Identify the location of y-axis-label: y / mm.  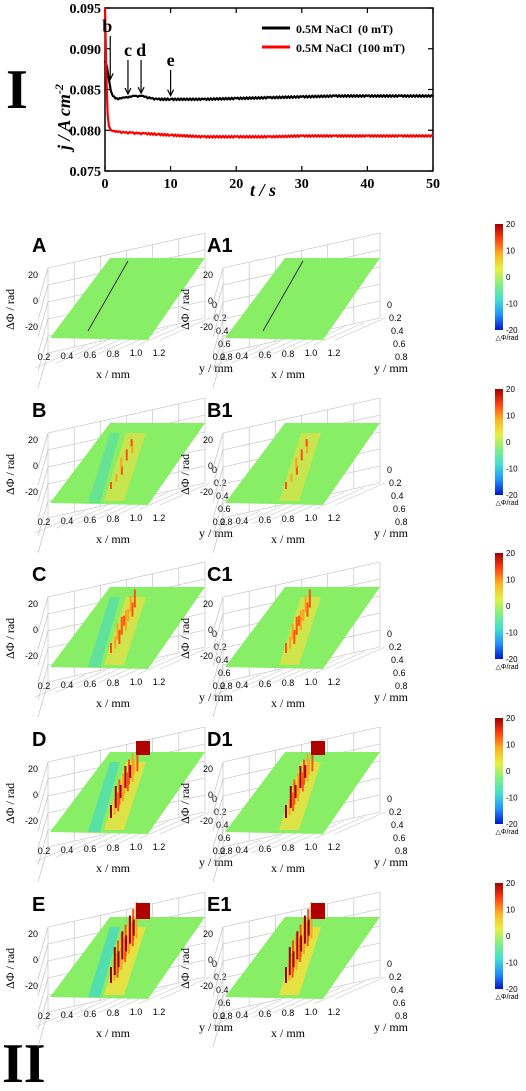
(391, 368).